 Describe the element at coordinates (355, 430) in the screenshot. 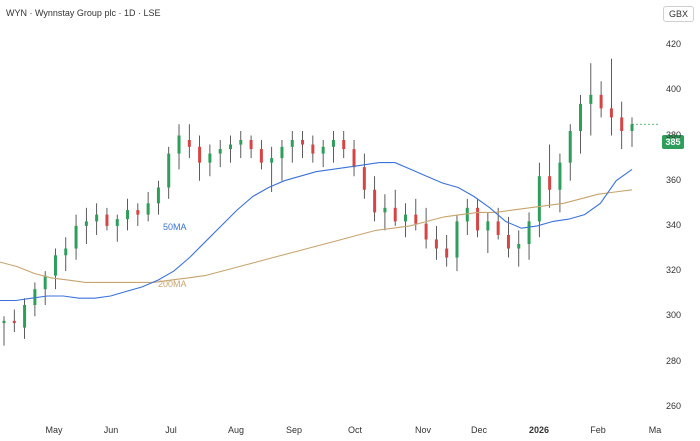

I see `x-tick-label: Oct` at that location.